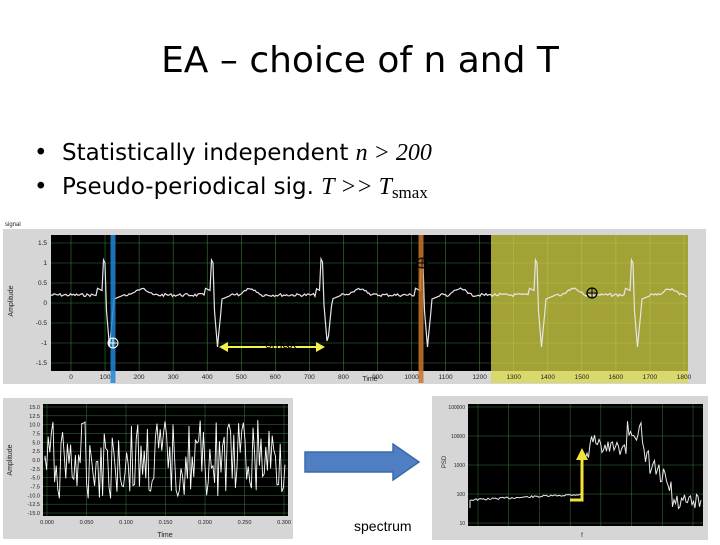 The image size is (720, 545). What do you see at coordinates (275, 338) in the screenshot?
I see `tsmax-label: Tsmax` at bounding box center [275, 338].